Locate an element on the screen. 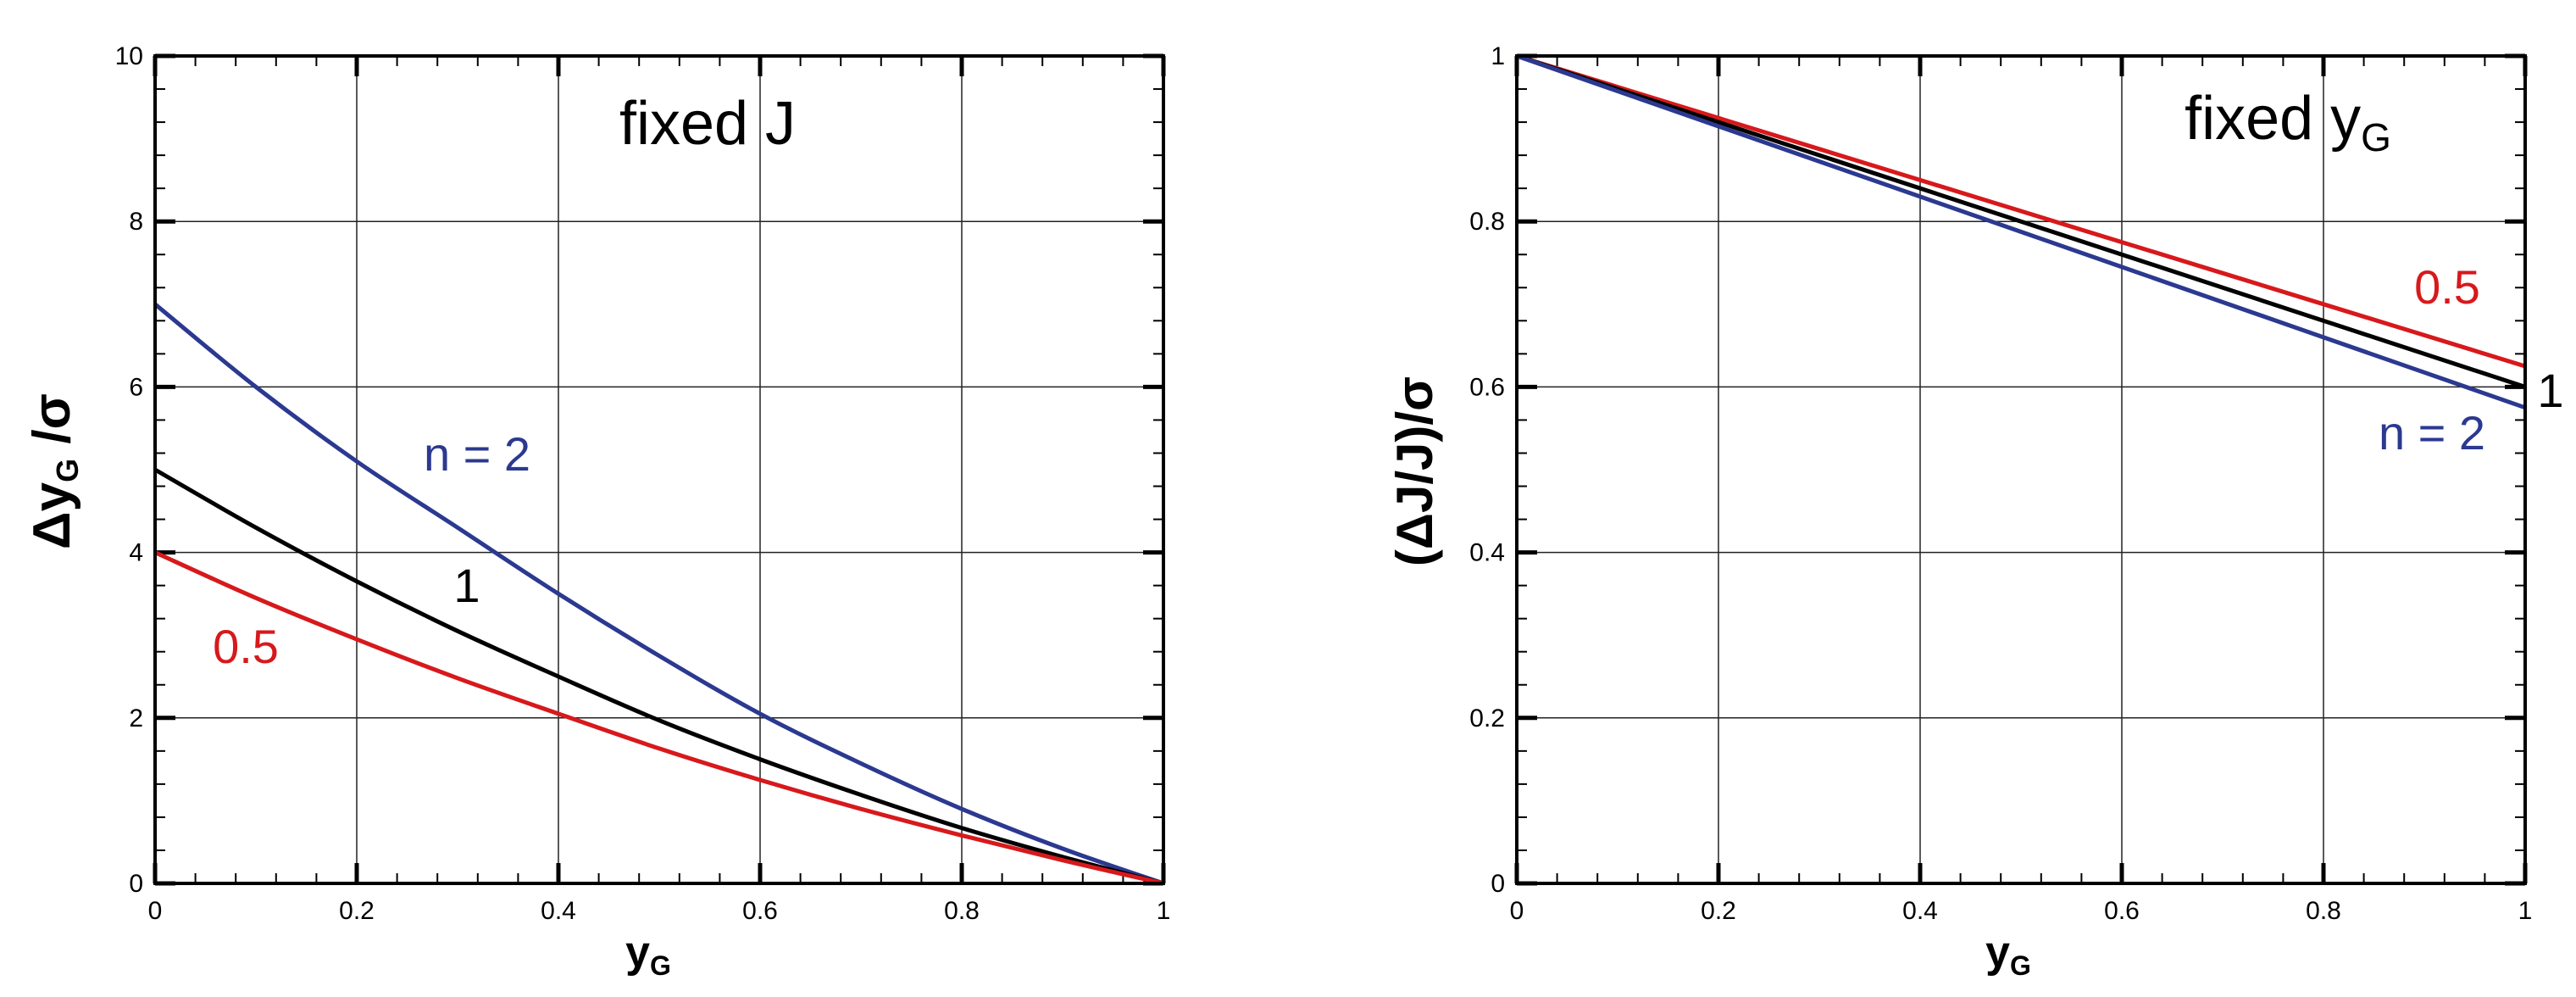  y-tick-label: 0.4 is located at coordinates (1487, 553).